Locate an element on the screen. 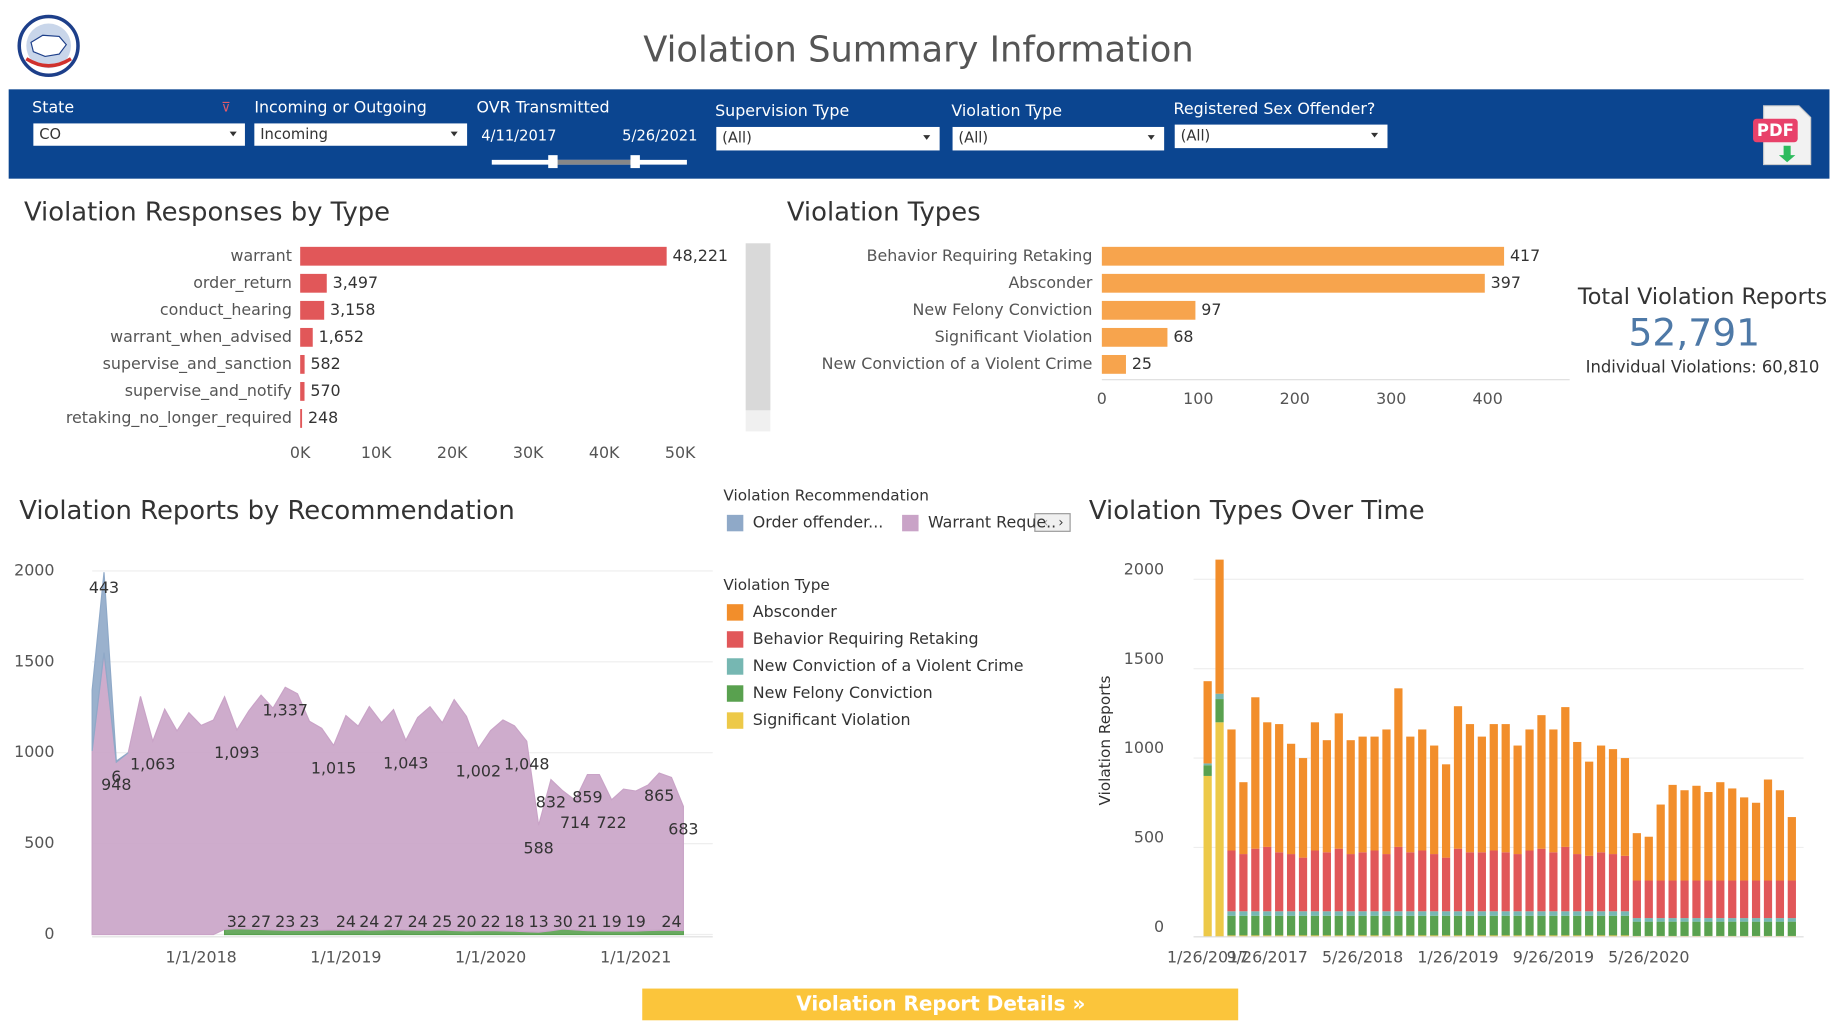 Image resolution: width=1844 pixels, height=1025 pixels. legend-label: Absconder is located at coordinates (795, 611).